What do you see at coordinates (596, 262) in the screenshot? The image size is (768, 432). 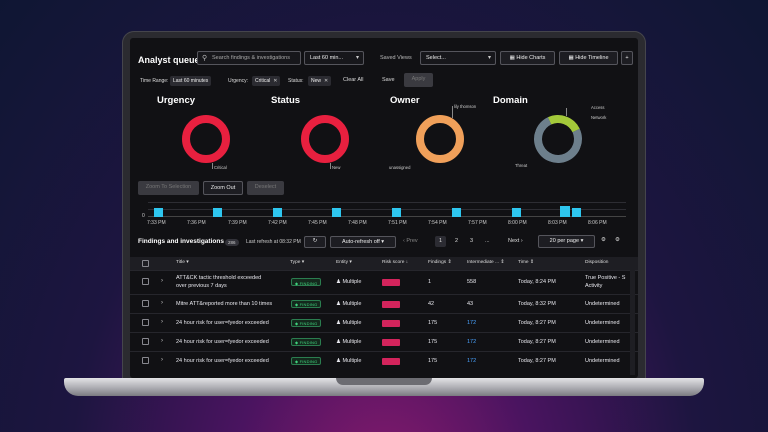 I see `column-disposition: Disposition` at bounding box center [596, 262].